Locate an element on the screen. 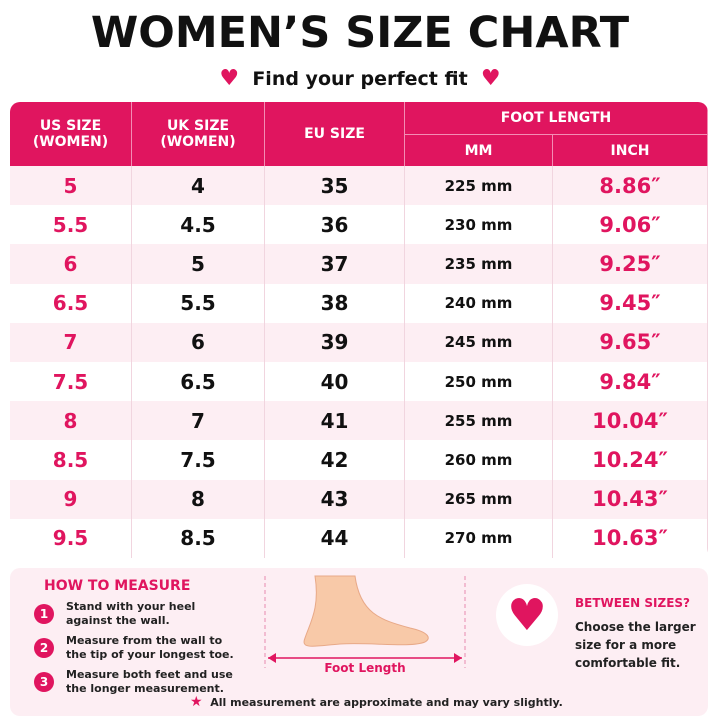 The height and width of the screenshot is (720, 720). heart-badge: ♥ is located at coordinates (527, 615).